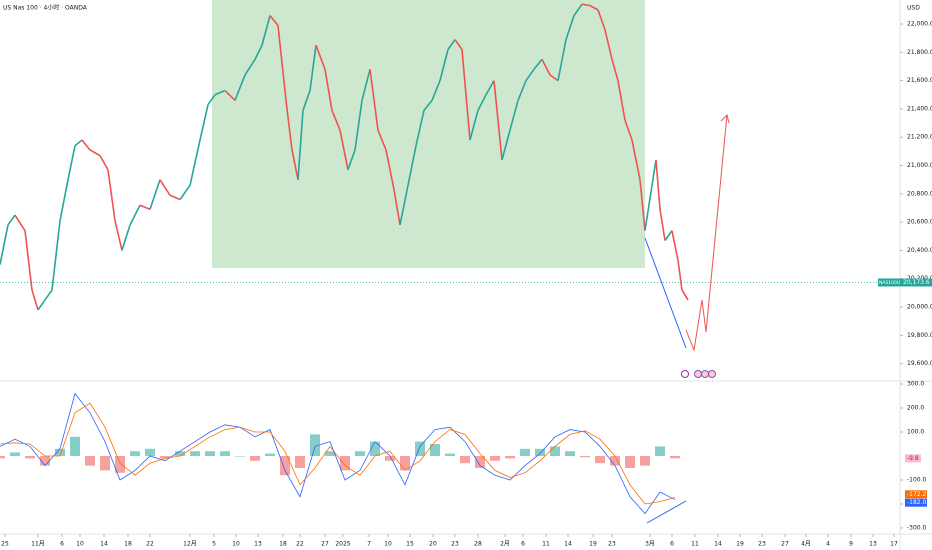 The image size is (932, 550). Describe the element at coordinates (806, 544) in the screenshot. I see `x-tick-label: 4月` at that location.